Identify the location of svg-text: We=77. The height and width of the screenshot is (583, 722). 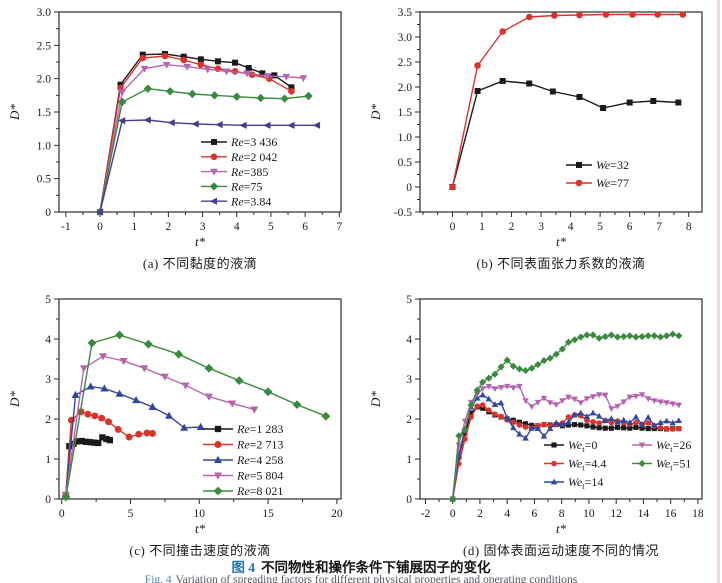
(612, 183).